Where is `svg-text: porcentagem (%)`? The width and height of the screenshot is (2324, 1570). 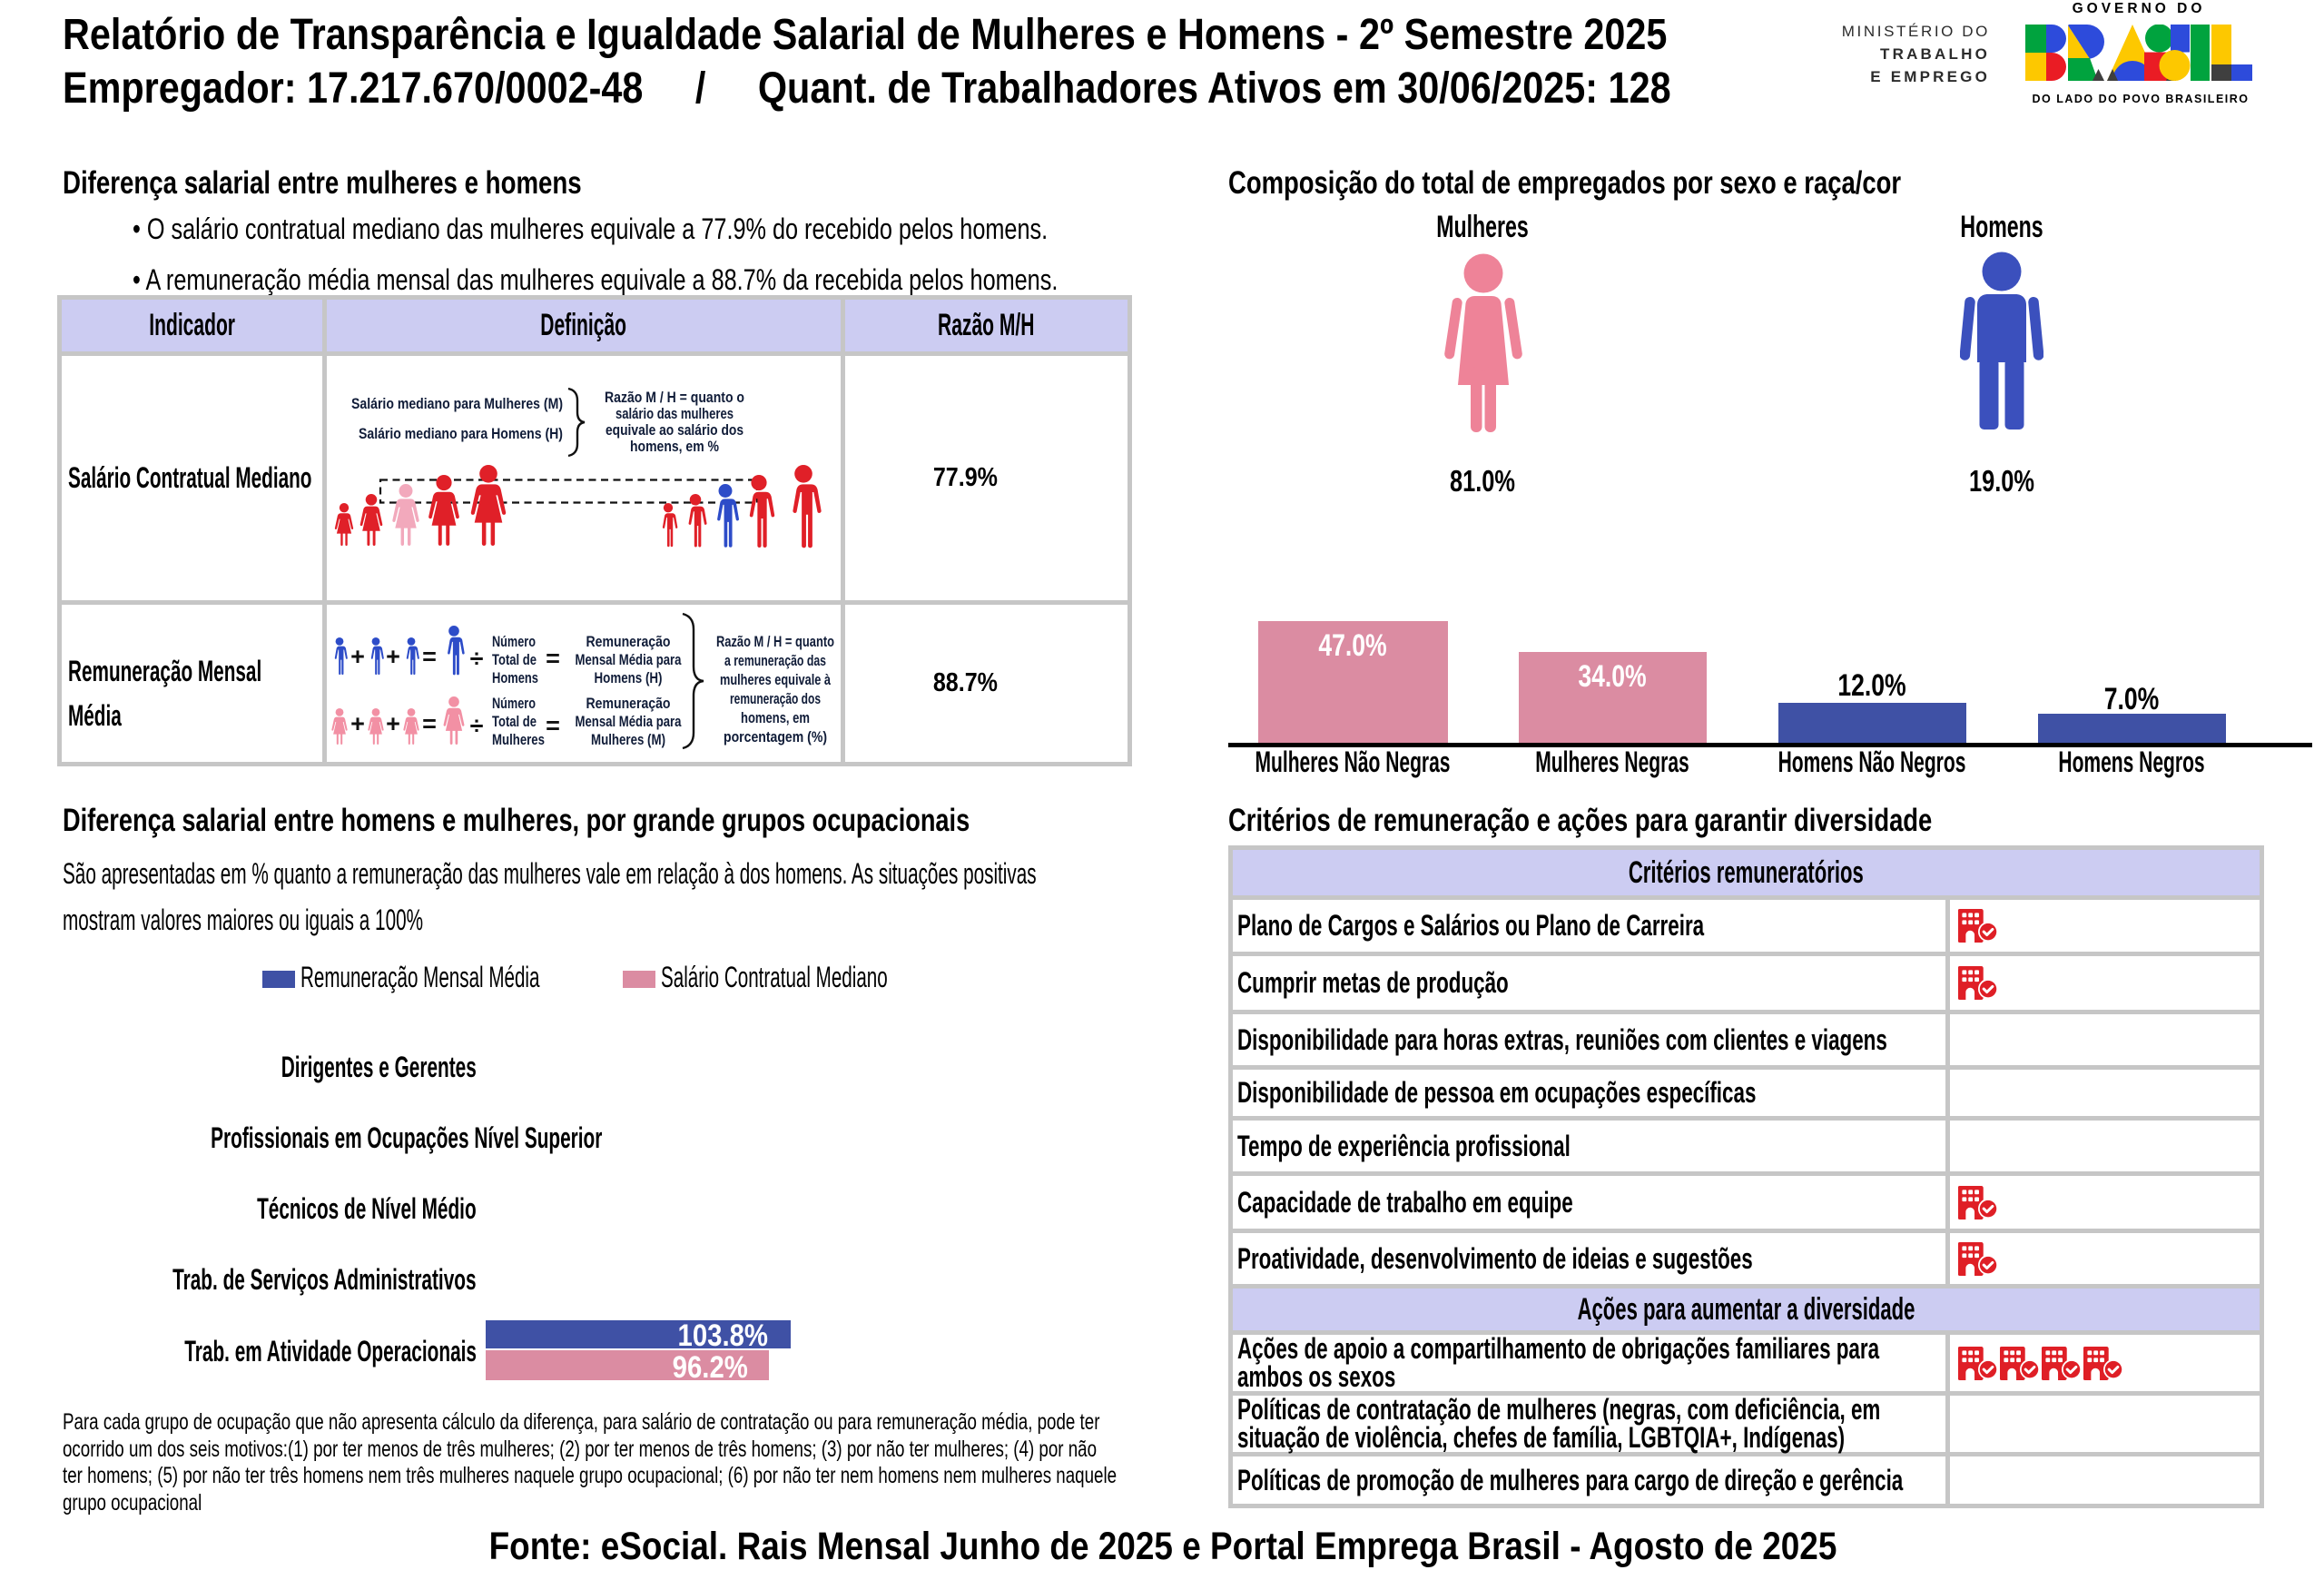
svg-text: porcentagem (%) is located at coordinates (775, 738).